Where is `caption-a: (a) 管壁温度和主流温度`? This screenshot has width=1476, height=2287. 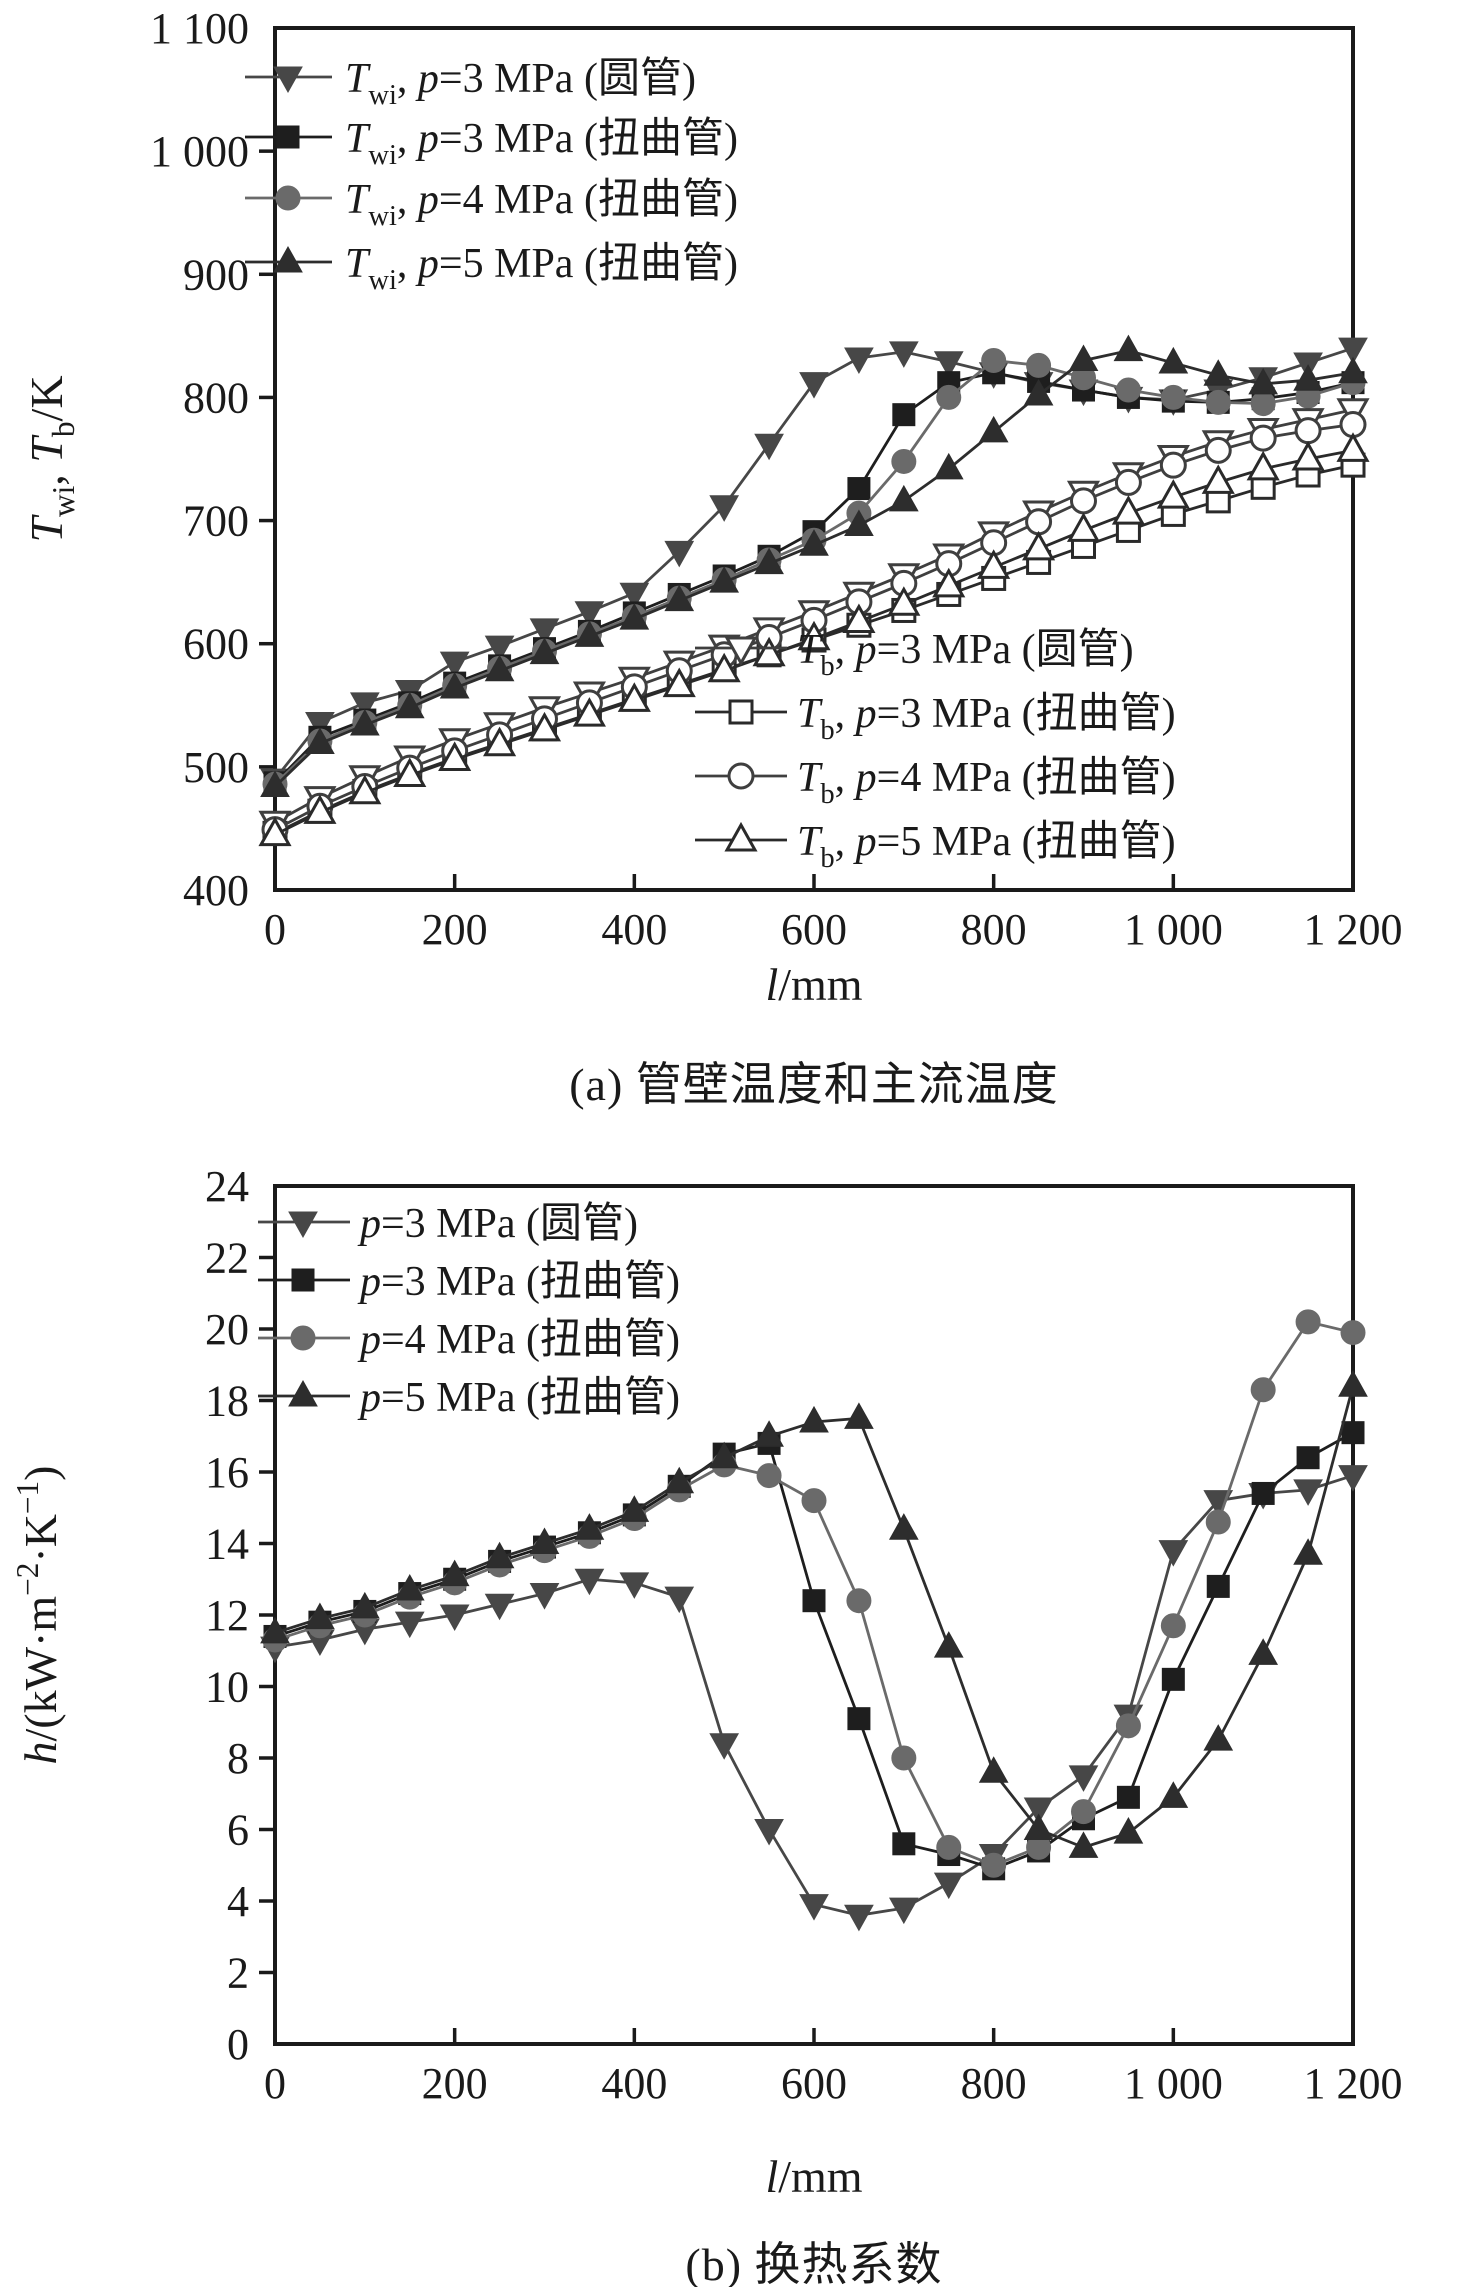
caption-a: (a) 管壁温度和主流温度 is located at coordinates (814, 1084).